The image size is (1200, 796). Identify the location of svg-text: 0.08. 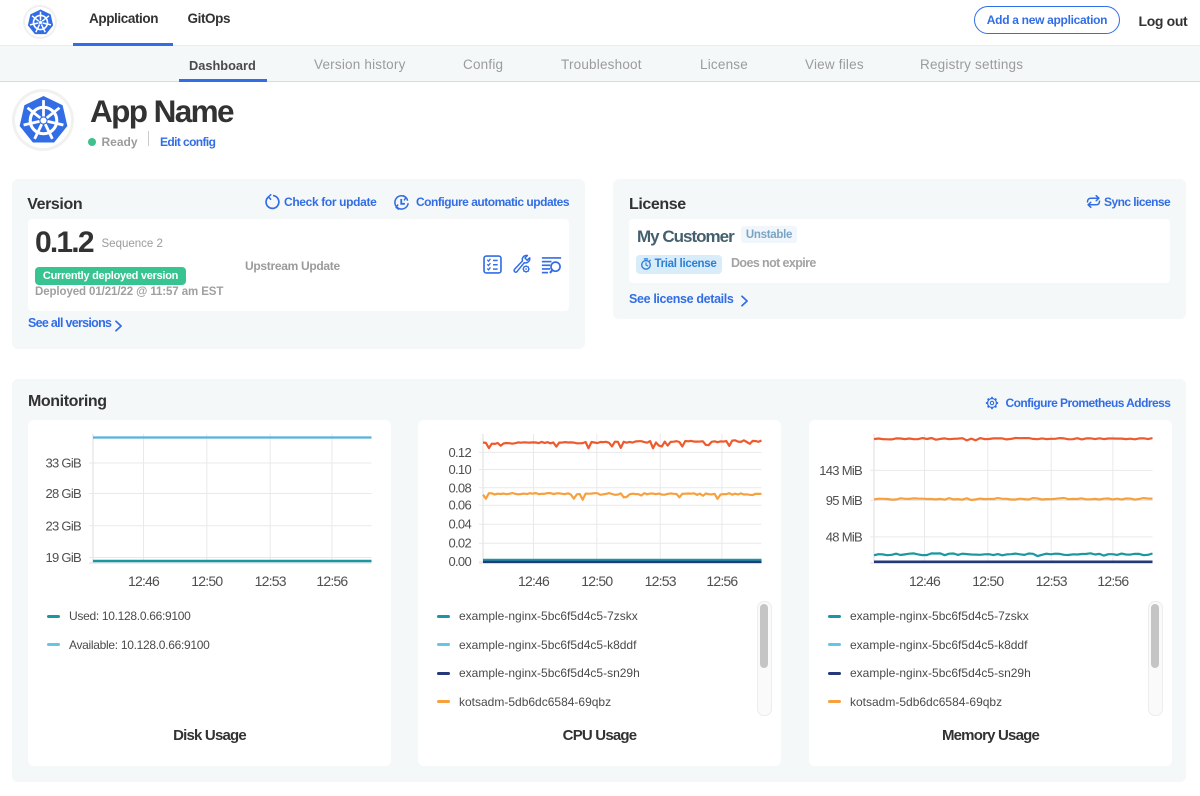
(459, 487).